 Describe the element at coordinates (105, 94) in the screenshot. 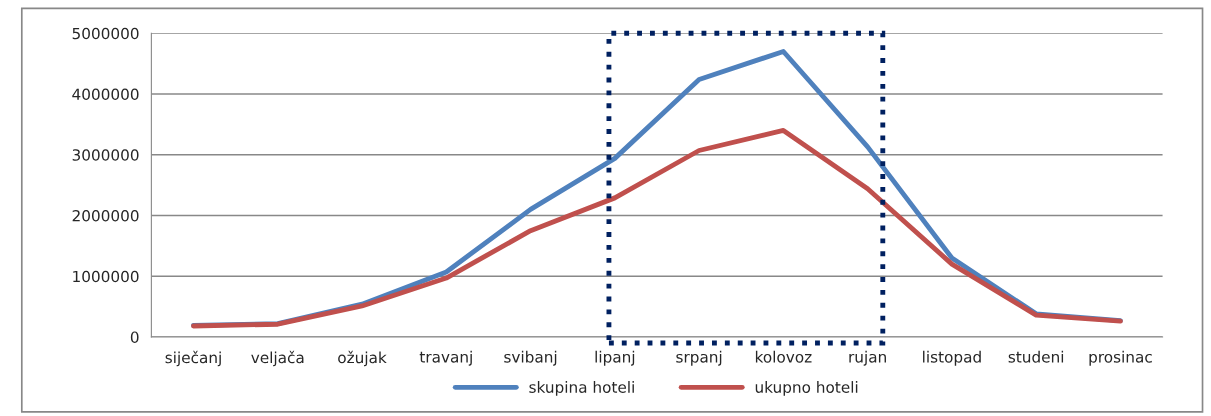

I see `y-tick-label: 4000000` at that location.